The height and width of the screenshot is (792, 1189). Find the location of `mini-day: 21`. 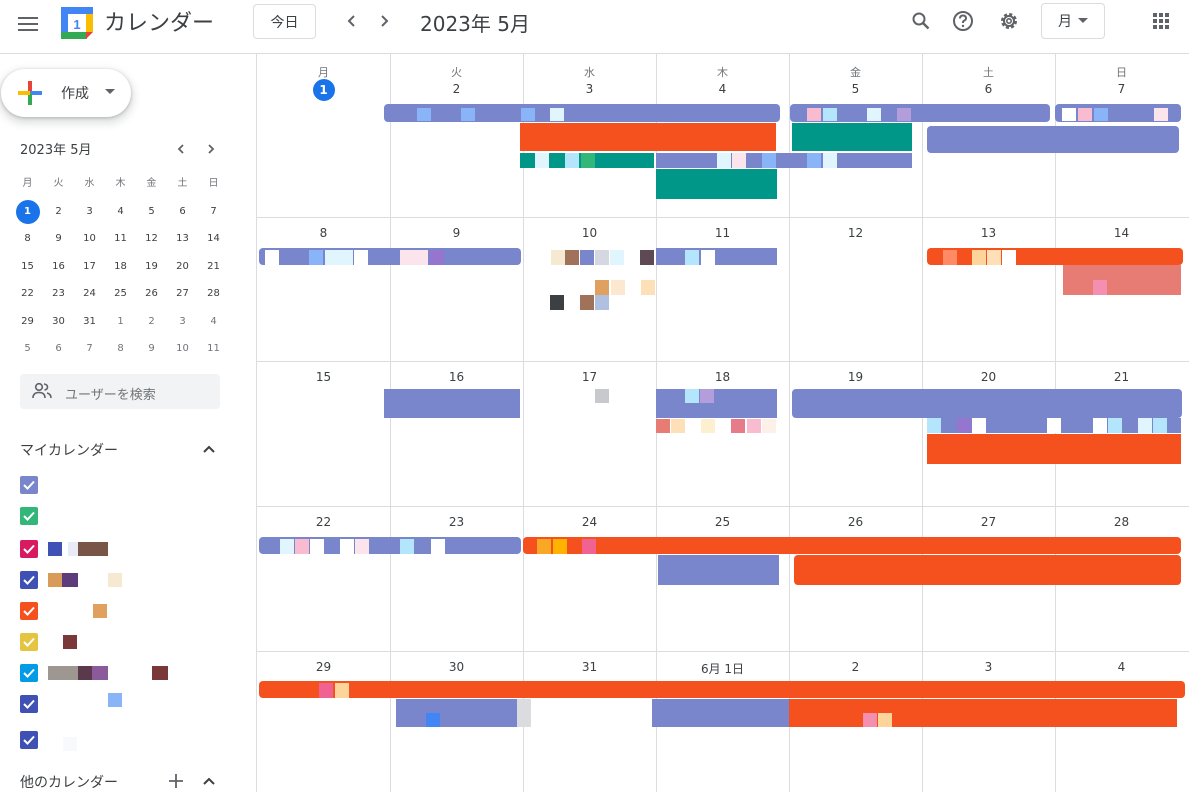

mini-day: 21 is located at coordinates (213, 266).